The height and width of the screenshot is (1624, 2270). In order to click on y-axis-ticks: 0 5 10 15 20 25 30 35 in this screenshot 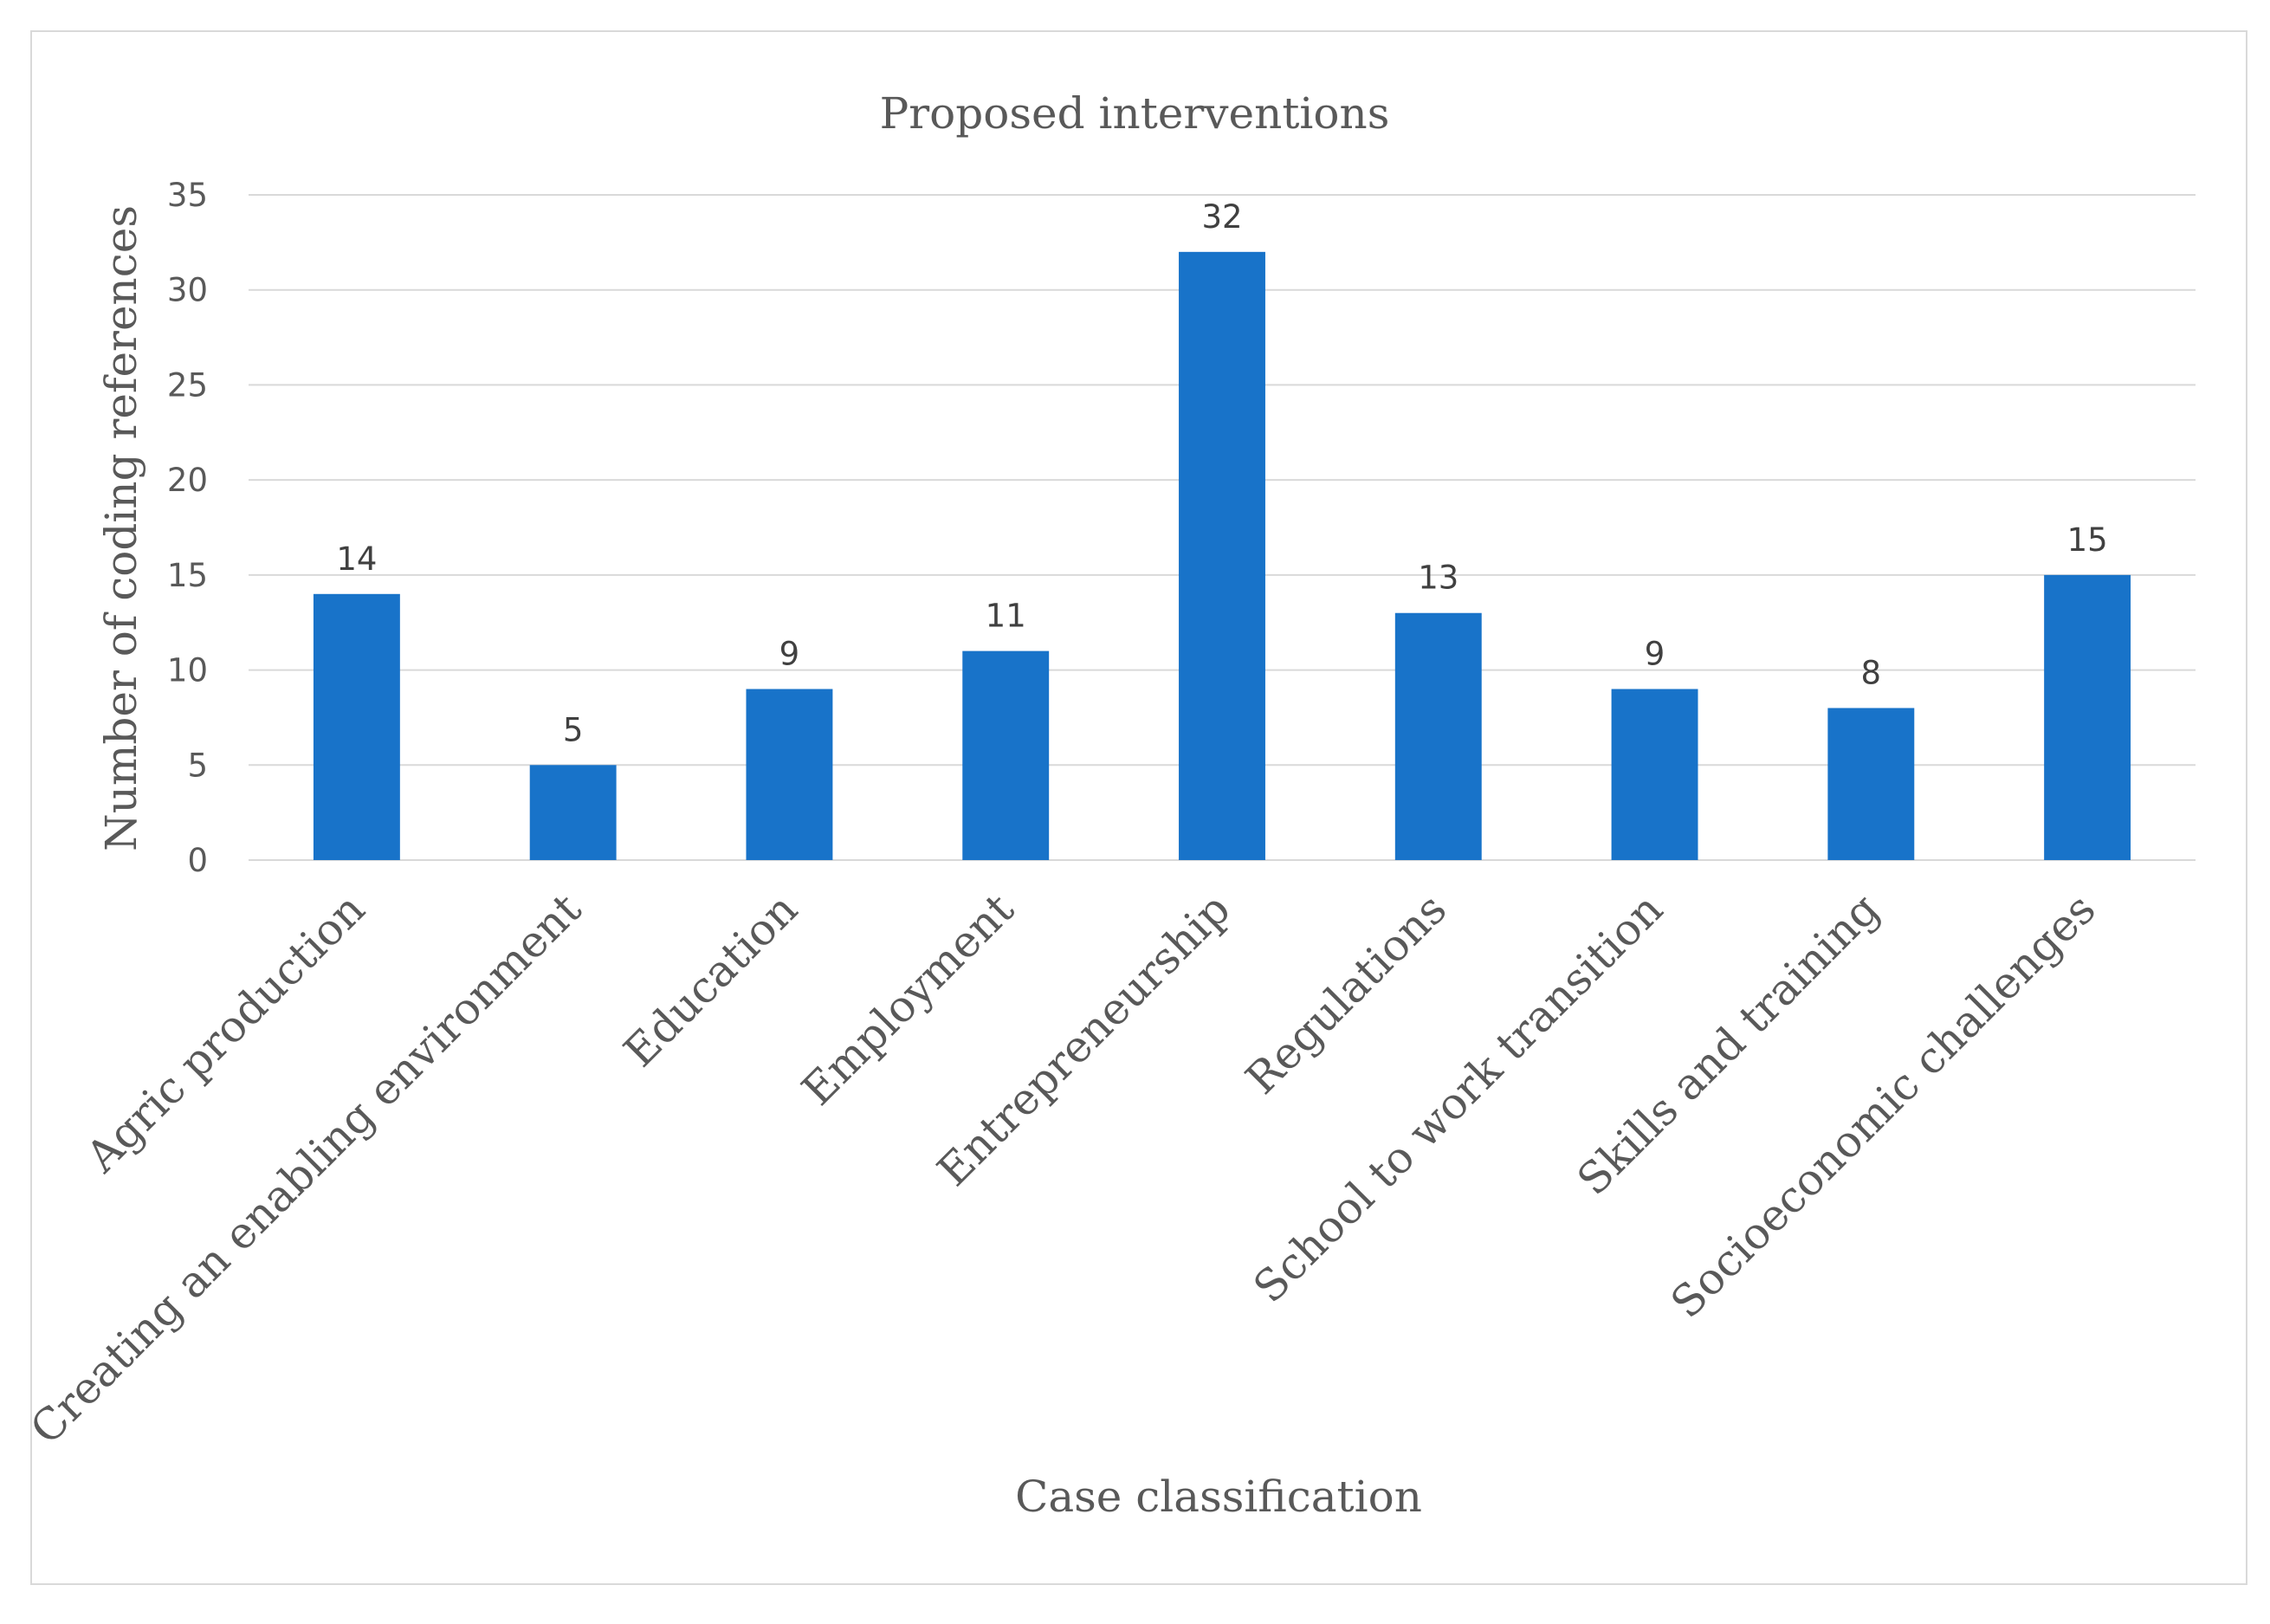, I will do `click(187, 528)`.